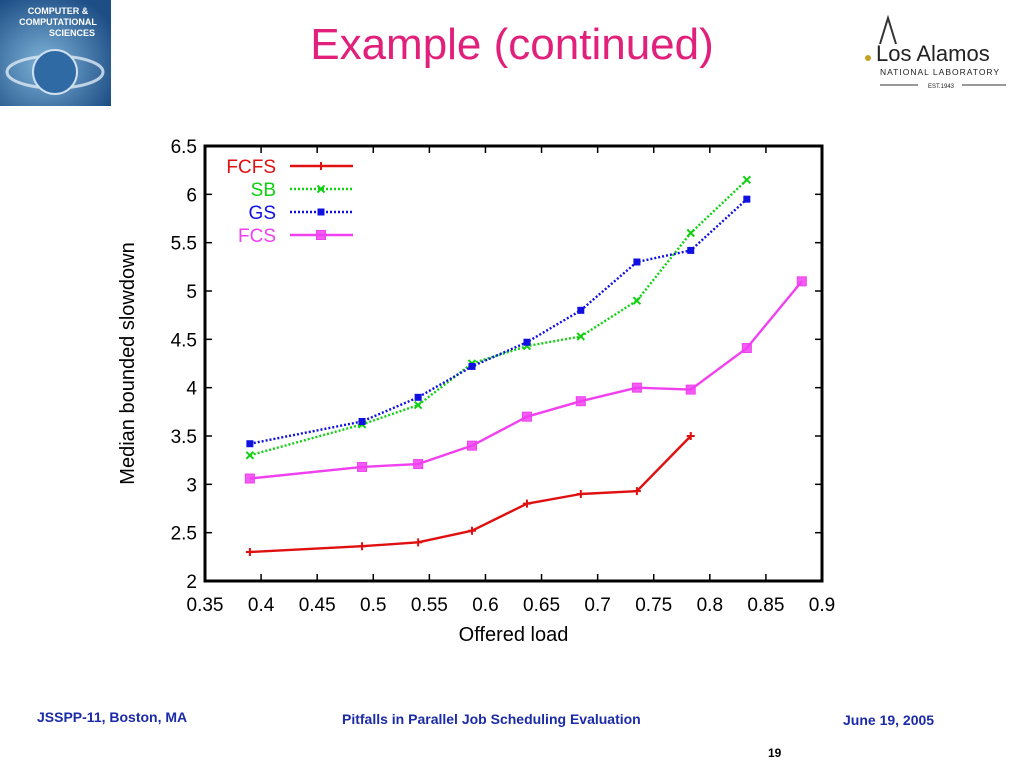 The height and width of the screenshot is (768, 1024). I want to click on legend-label-gs: GS, so click(262, 213).